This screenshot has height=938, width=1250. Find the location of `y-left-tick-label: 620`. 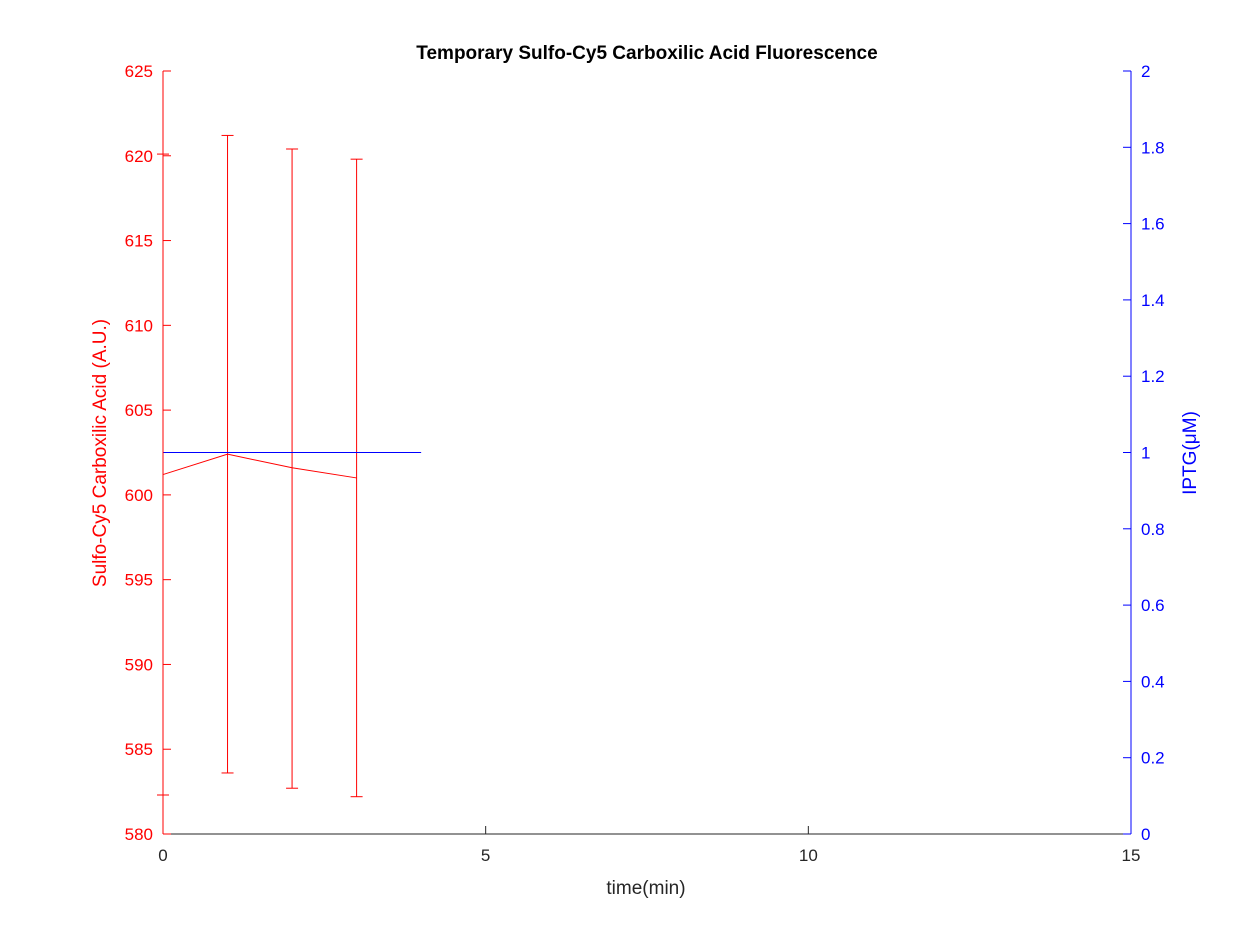

y-left-tick-label: 620 is located at coordinates (139, 156).